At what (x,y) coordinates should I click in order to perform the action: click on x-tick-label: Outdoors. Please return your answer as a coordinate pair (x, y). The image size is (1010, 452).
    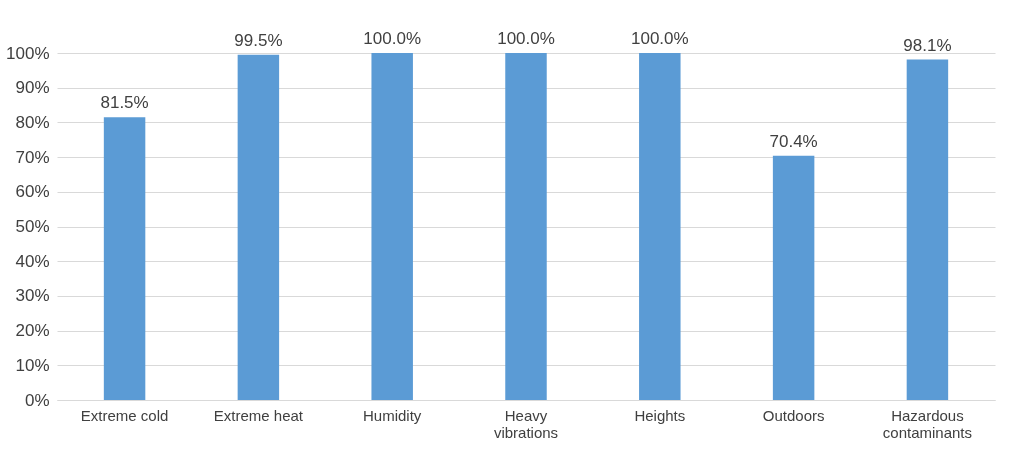
    Looking at the image, I should click on (793, 415).